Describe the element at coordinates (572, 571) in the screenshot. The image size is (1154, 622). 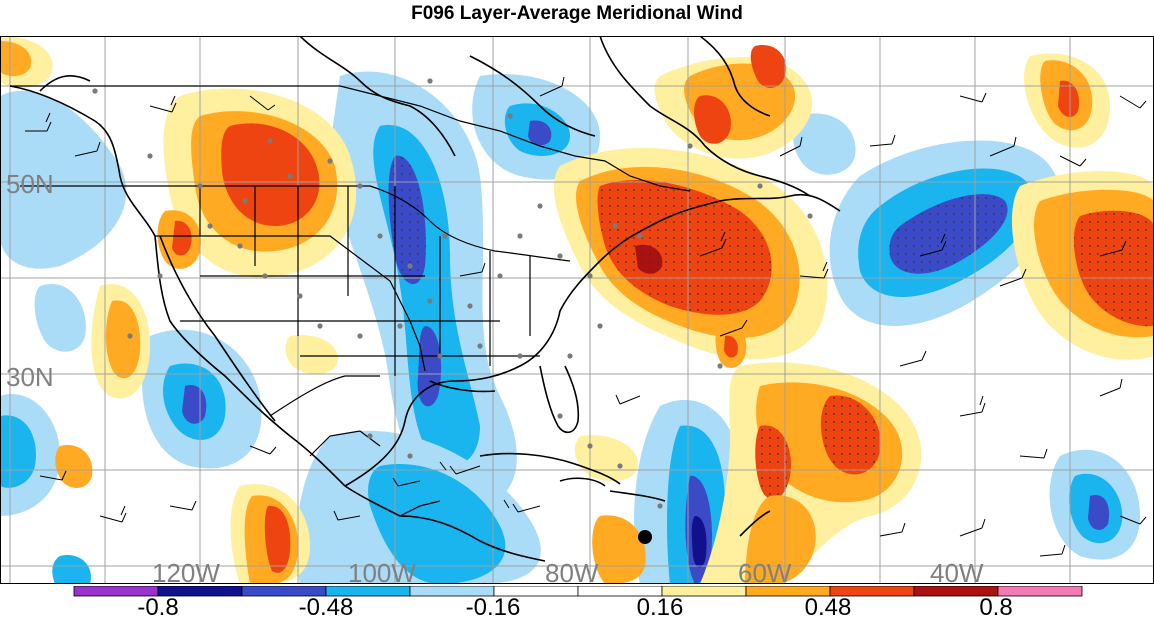
I see `lon-label-80w: 80W` at that location.